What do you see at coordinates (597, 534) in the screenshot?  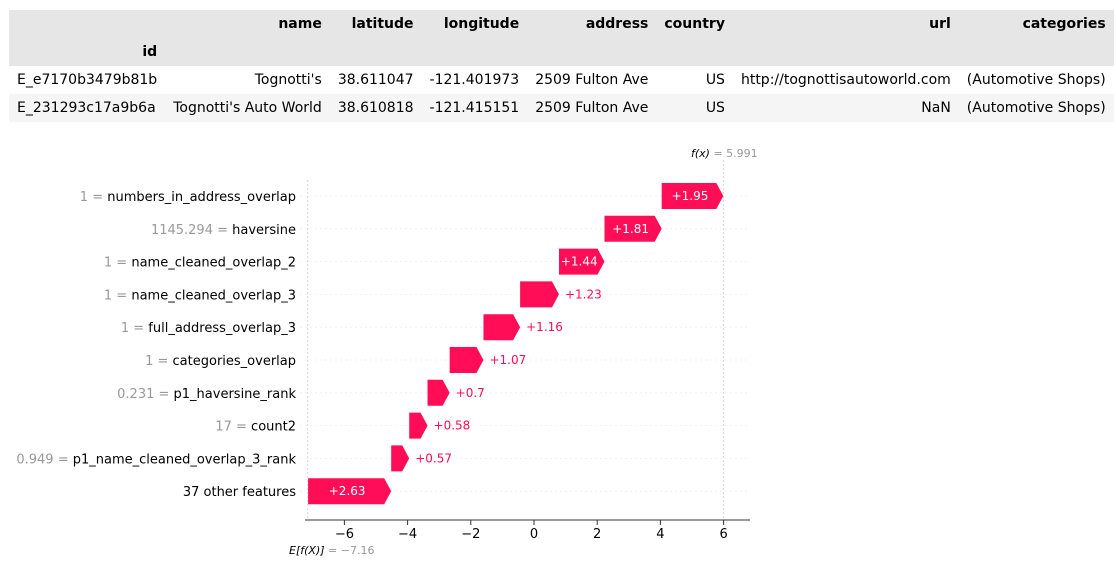 I see `x-tick-label: 2` at bounding box center [597, 534].